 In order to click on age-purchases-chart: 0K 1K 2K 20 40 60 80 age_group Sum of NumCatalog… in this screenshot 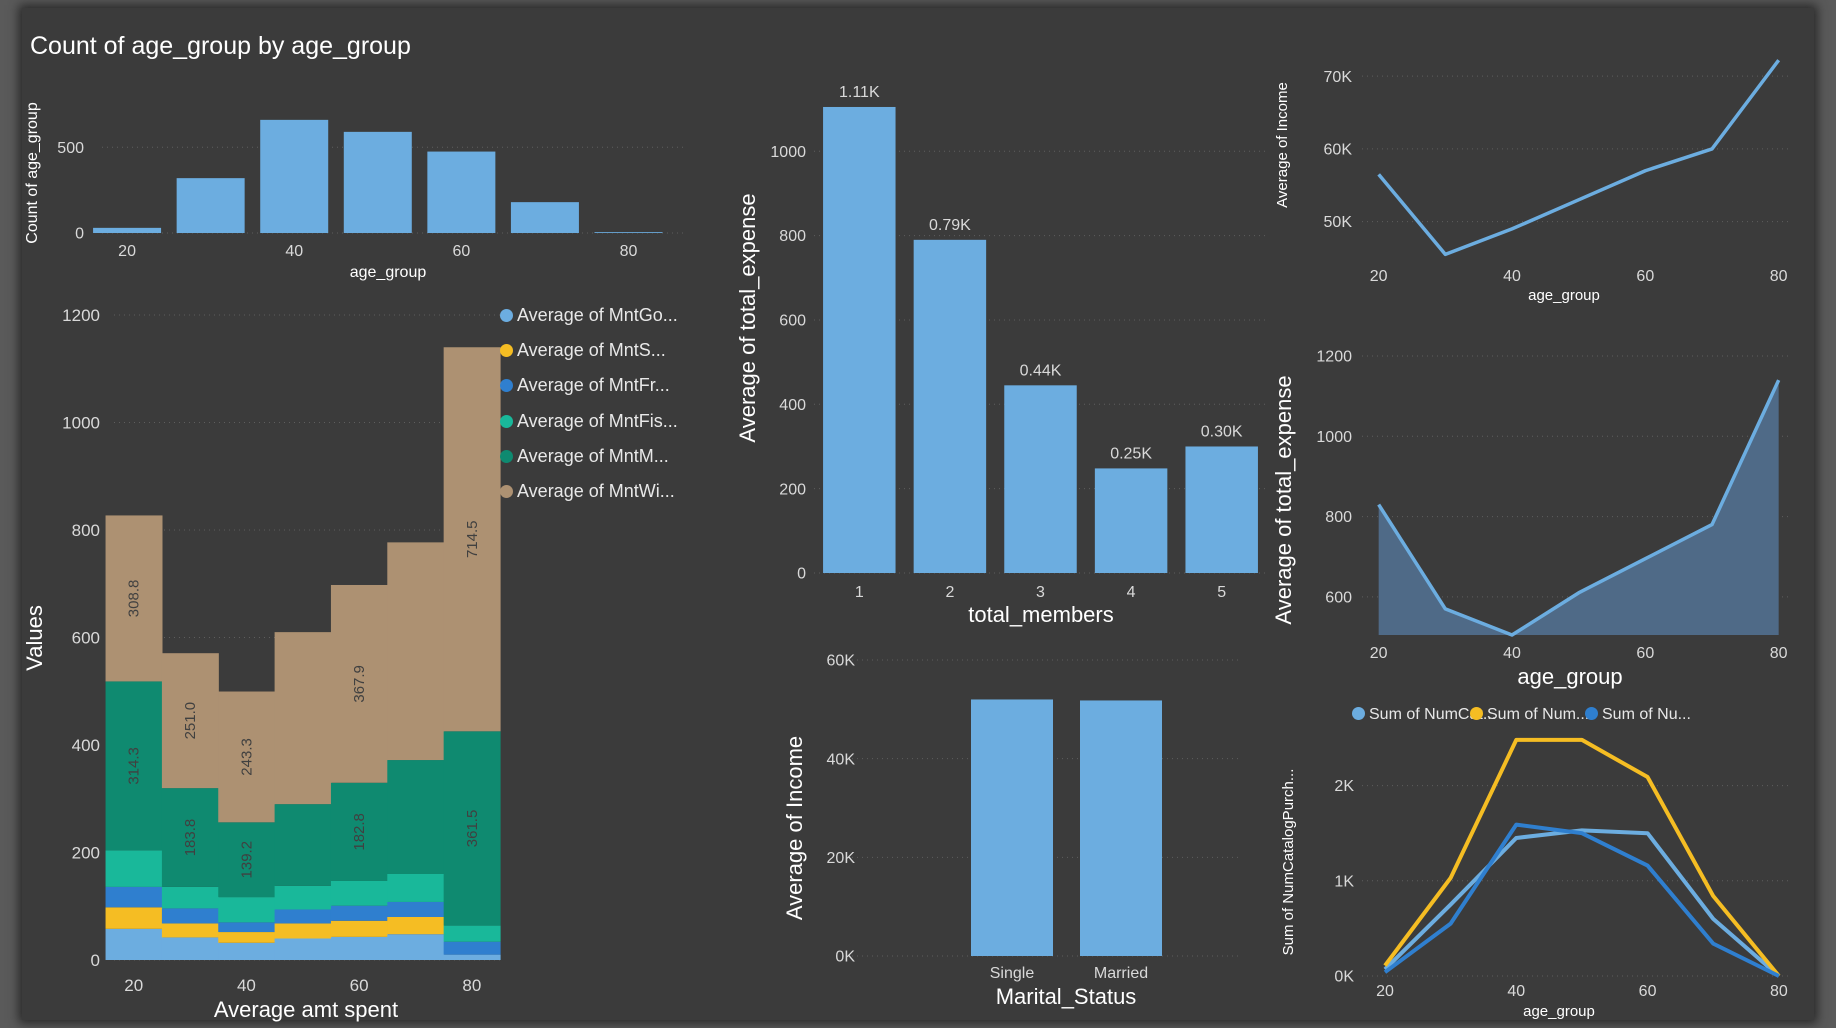, I will do `click(1532, 859)`.